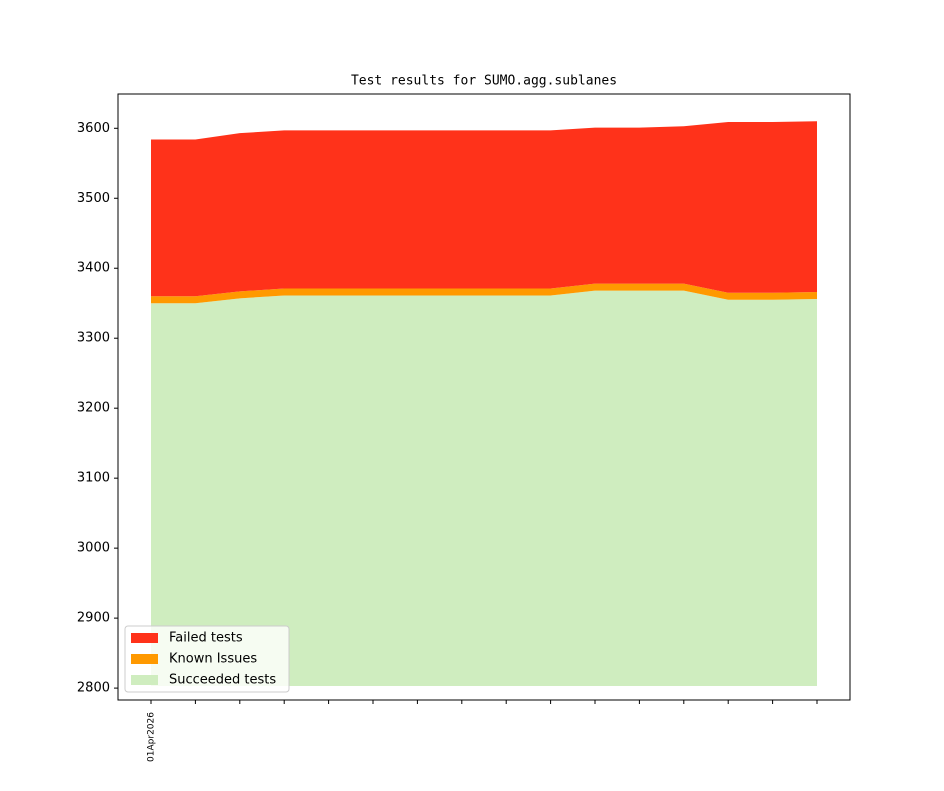  What do you see at coordinates (152, 737) in the screenshot?
I see `x-tick-label: 01Apr2026` at bounding box center [152, 737].